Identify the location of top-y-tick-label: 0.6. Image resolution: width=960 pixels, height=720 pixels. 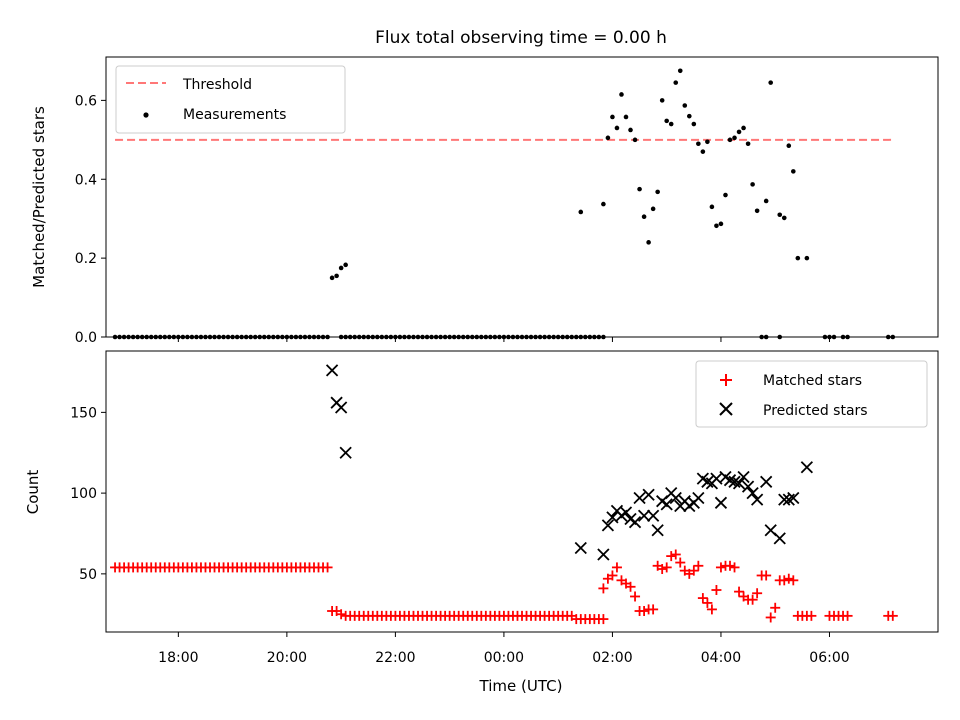
(86, 101).